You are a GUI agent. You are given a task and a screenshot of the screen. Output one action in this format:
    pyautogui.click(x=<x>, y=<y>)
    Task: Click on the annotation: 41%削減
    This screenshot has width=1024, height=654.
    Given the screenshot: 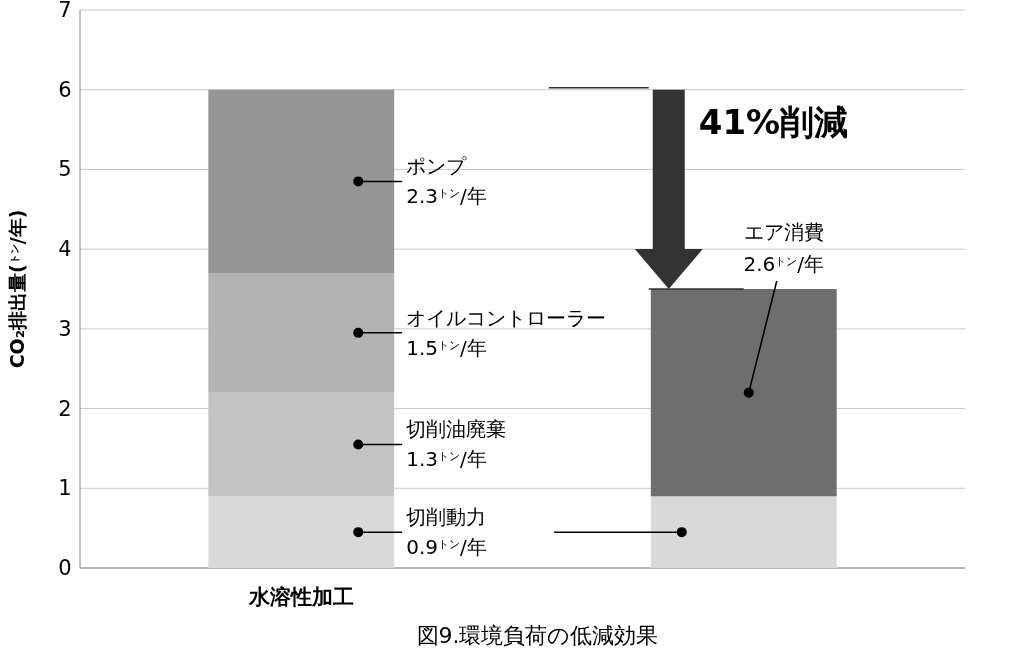 What is the action you would take?
    pyautogui.click(x=773, y=122)
    